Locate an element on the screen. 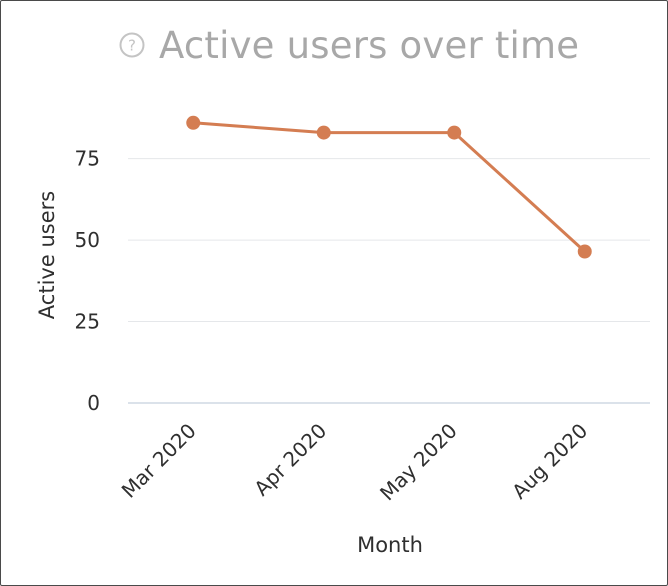 The height and width of the screenshot is (586, 668). x-tick-label: Apr 2020 is located at coordinates (290, 460).